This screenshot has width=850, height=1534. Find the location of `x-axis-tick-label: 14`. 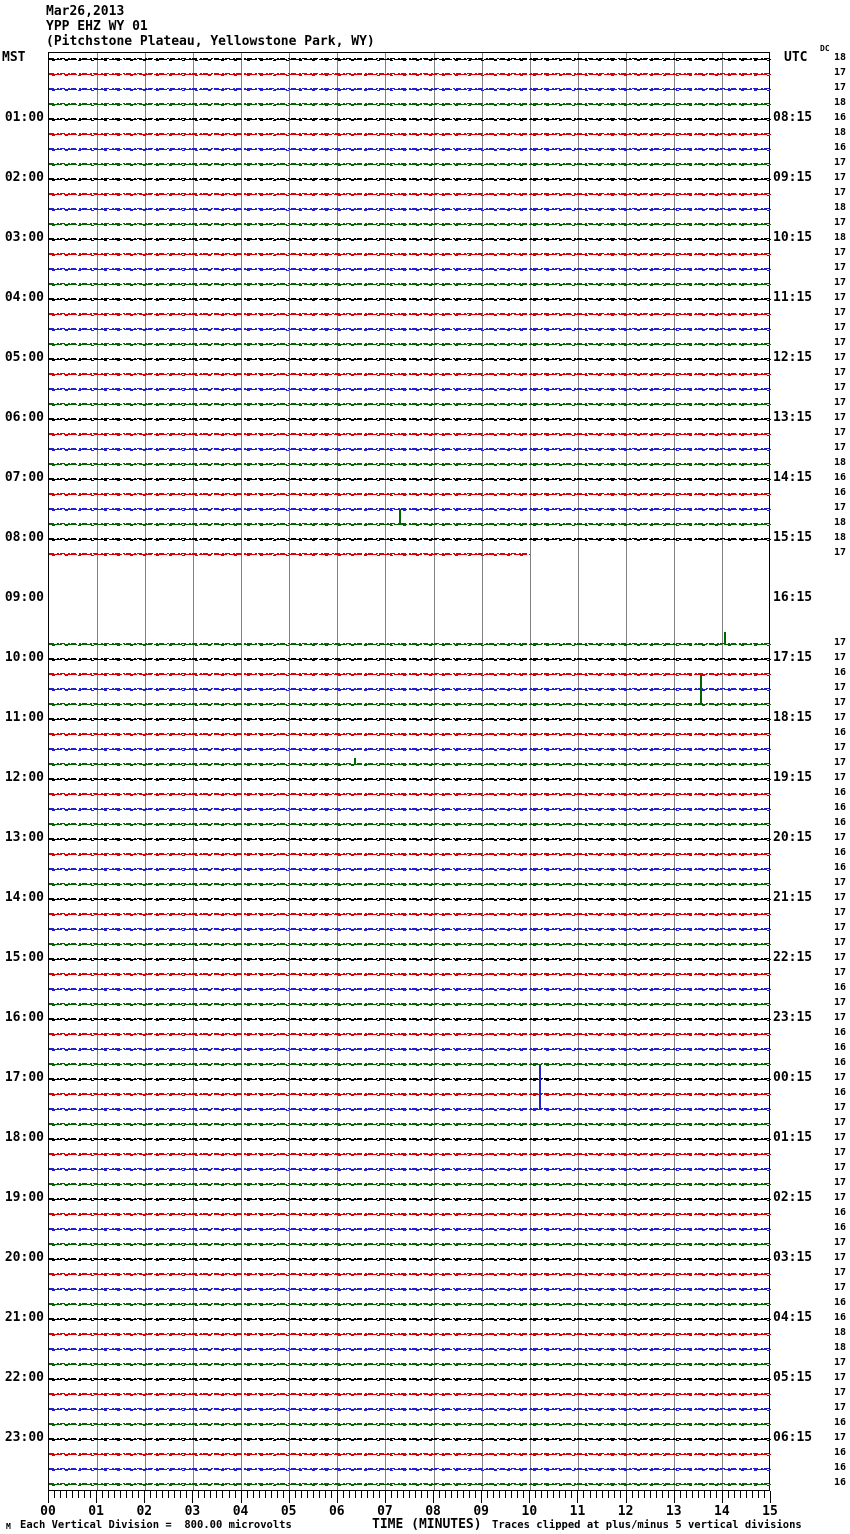

x-axis-tick-label: 14 is located at coordinates (722, 1511).